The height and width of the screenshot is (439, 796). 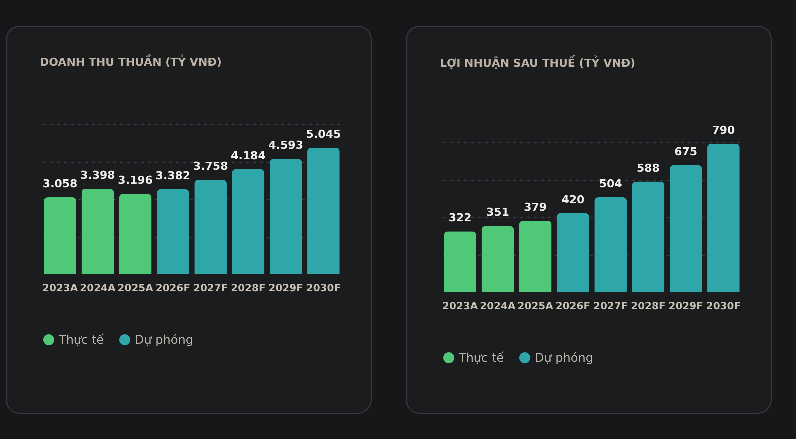 I want to click on data-label: 3.196, so click(x=136, y=181).